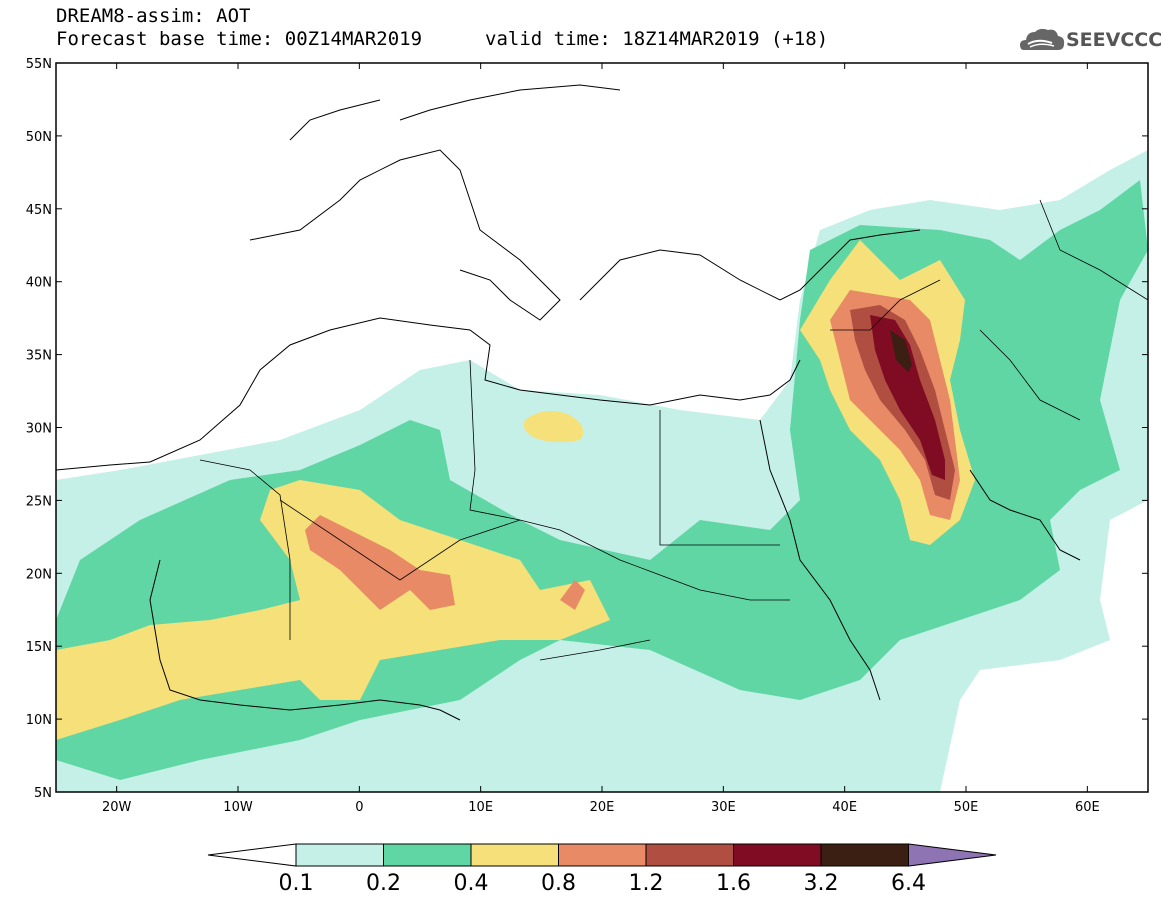  I want to click on cloud-icon, so click(1042, 39).